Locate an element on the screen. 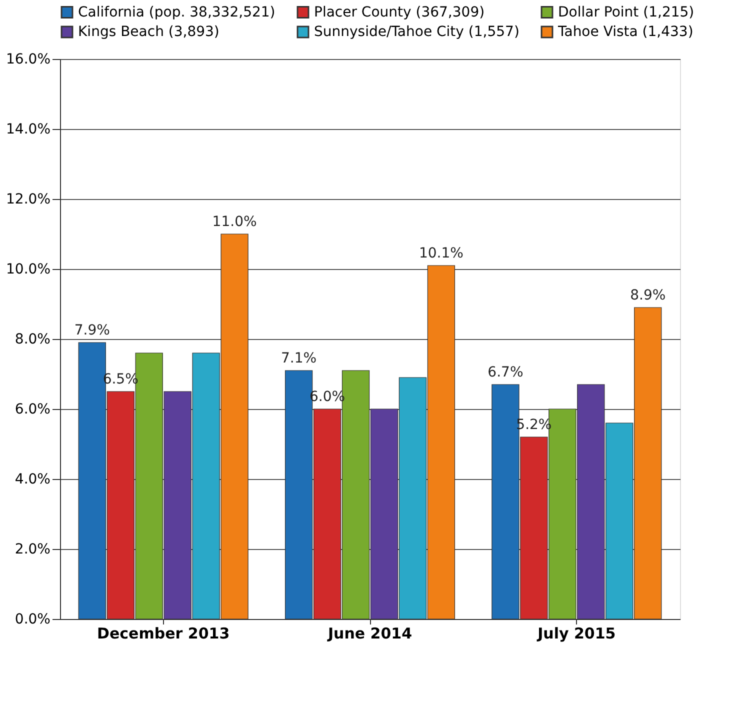  legend-label: Tahoe Vista (1,433) is located at coordinates (625, 32).